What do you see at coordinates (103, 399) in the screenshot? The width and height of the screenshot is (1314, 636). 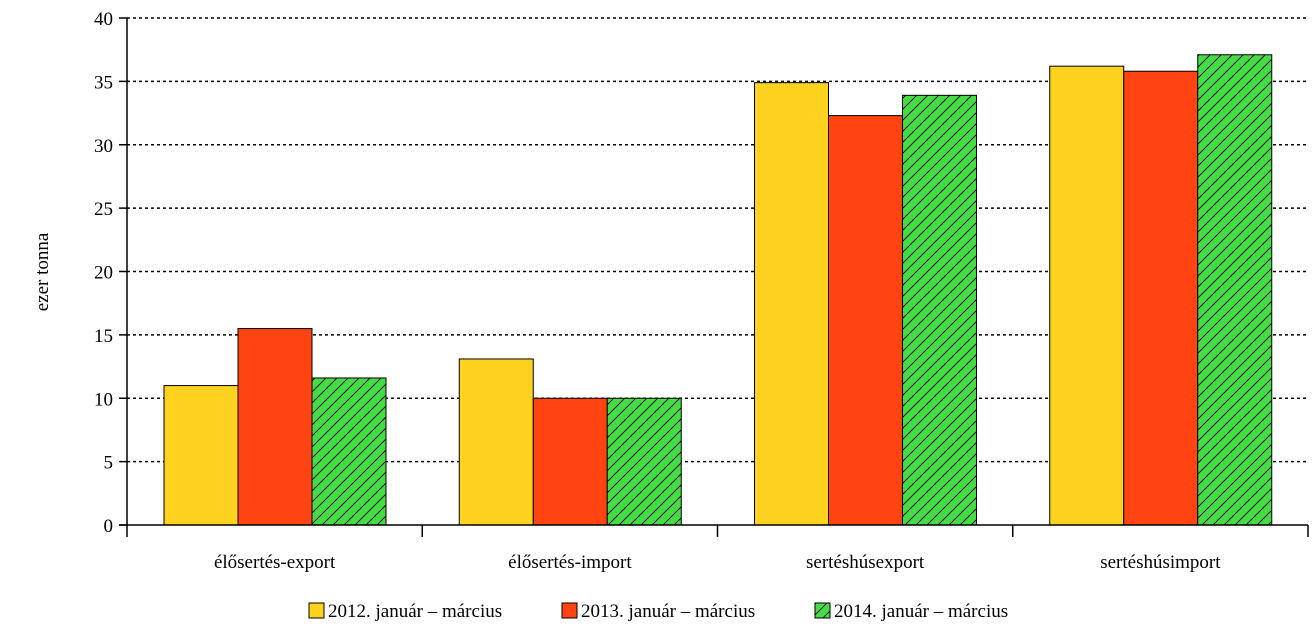 I see `y-tick-label: 10` at bounding box center [103, 399].